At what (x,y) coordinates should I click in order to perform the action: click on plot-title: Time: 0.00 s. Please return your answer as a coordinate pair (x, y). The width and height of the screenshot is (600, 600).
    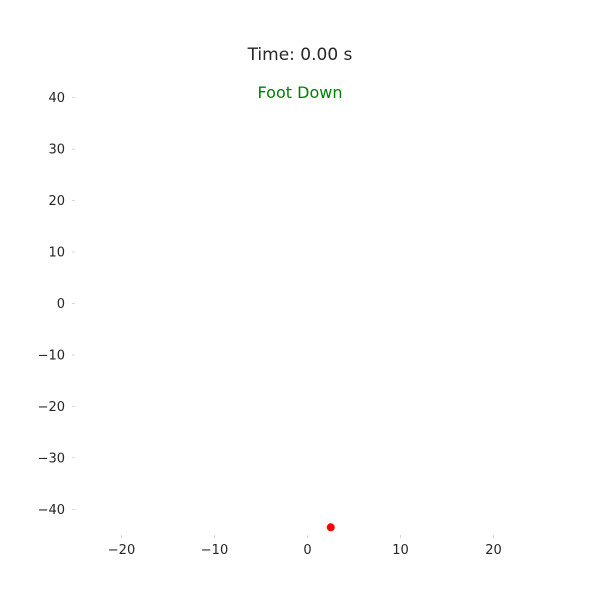
    Looking at the image, I should click on (300, 55).